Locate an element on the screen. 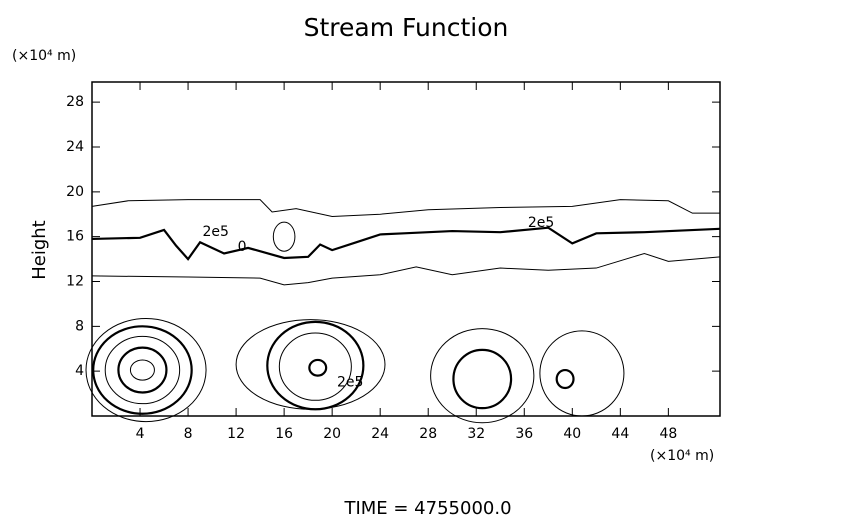 This screenshot has height=519, width=854. x-tick-label: 16 is located at coordinates (284, 434).